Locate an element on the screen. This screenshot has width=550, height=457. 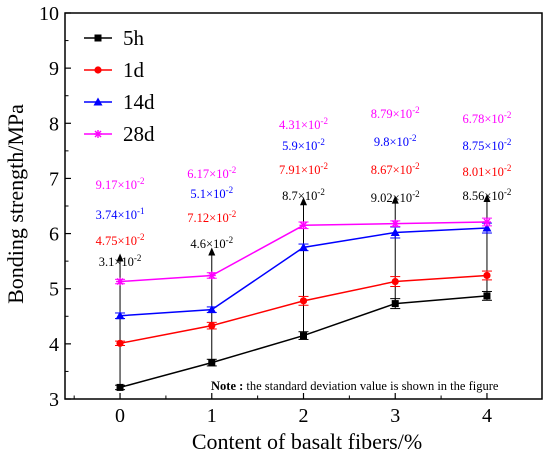
std-dev-label: 8.75×10⁻² is located at coordinates (486, 145).